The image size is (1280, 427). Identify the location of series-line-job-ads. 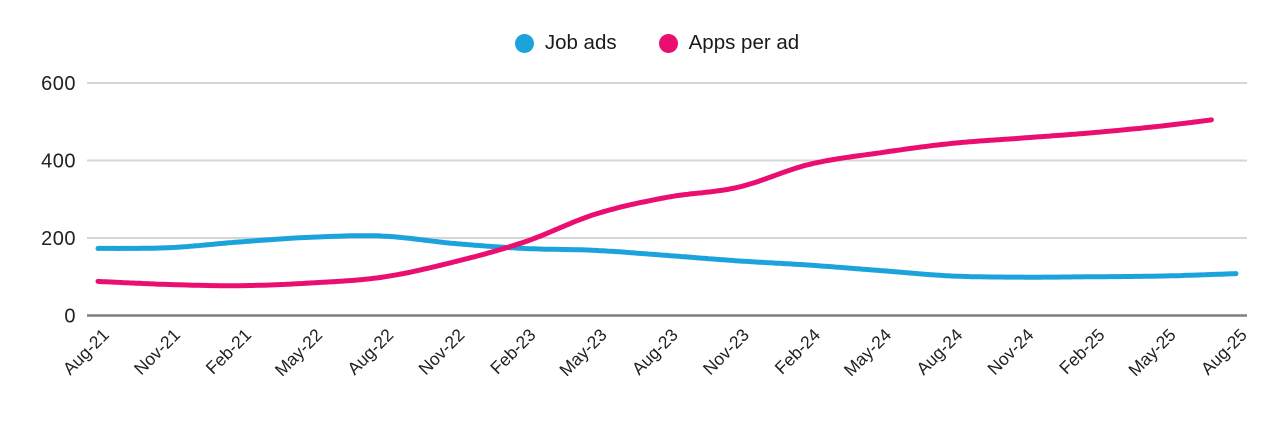
(667, 256).